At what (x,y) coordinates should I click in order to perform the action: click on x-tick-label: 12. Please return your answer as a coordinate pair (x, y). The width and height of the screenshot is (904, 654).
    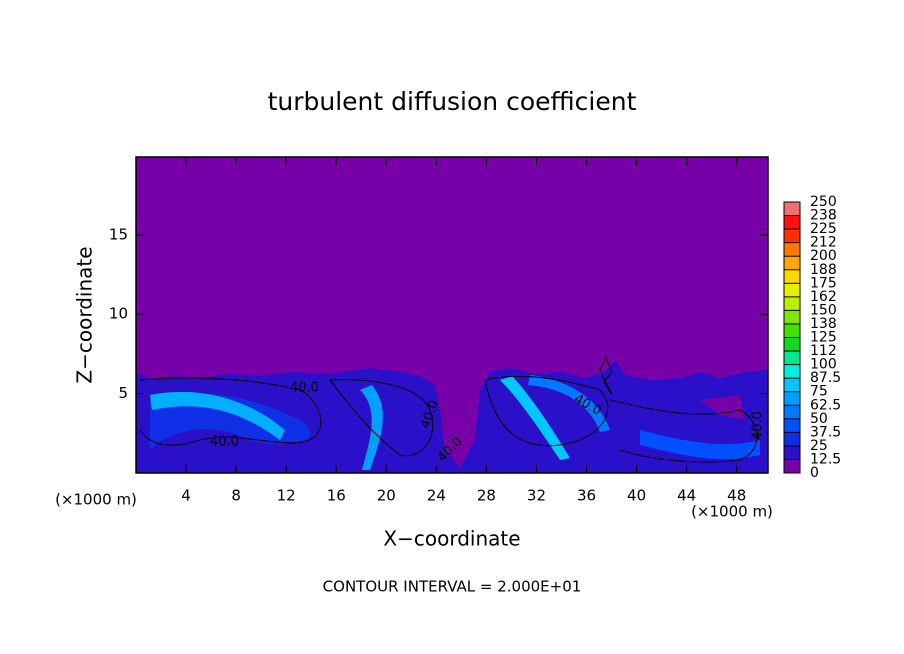
    Looking at the image, I should click on (286, 496).